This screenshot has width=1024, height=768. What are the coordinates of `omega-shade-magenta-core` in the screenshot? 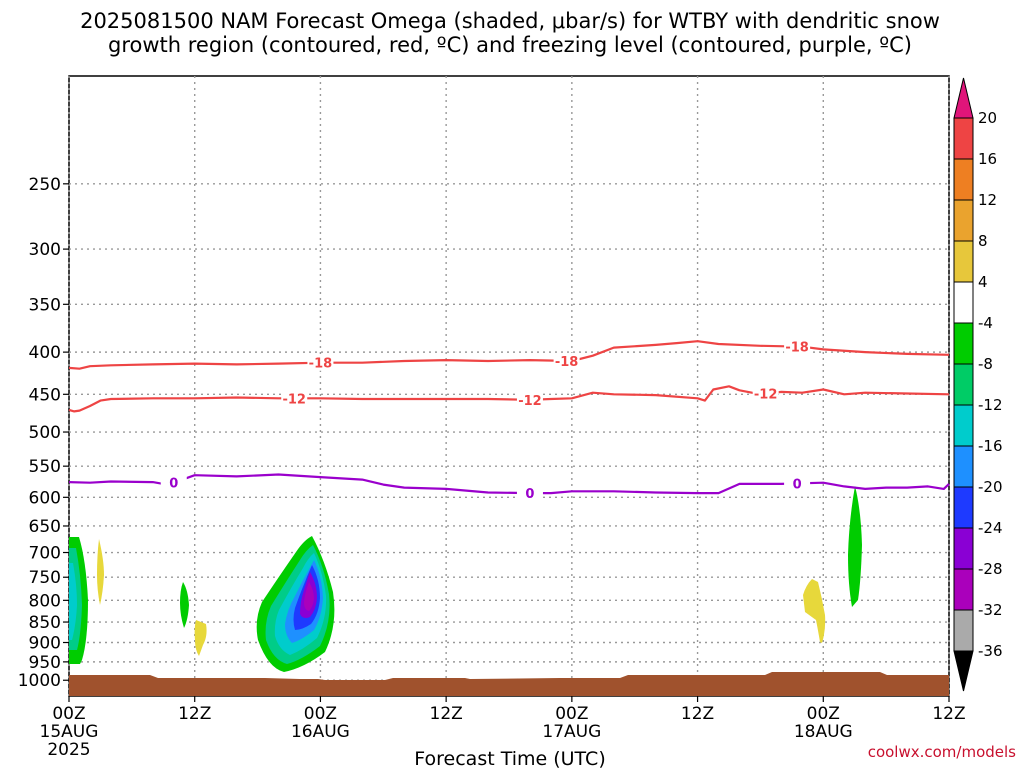 It's located at (309, 596).